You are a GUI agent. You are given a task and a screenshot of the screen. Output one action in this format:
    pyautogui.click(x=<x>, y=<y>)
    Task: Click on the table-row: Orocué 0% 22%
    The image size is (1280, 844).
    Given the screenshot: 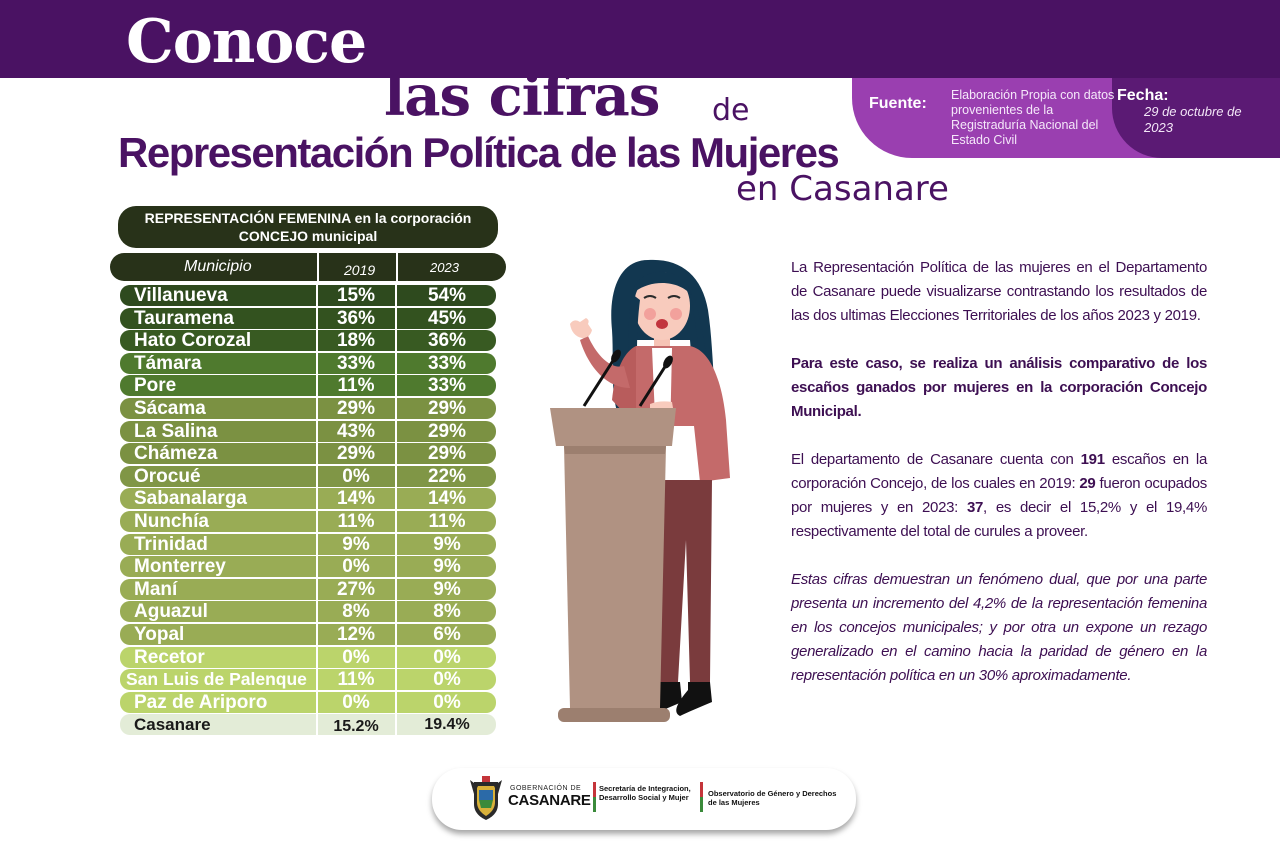 What is the action you would take?
    pyautogui.click(x=308, y=476)
    